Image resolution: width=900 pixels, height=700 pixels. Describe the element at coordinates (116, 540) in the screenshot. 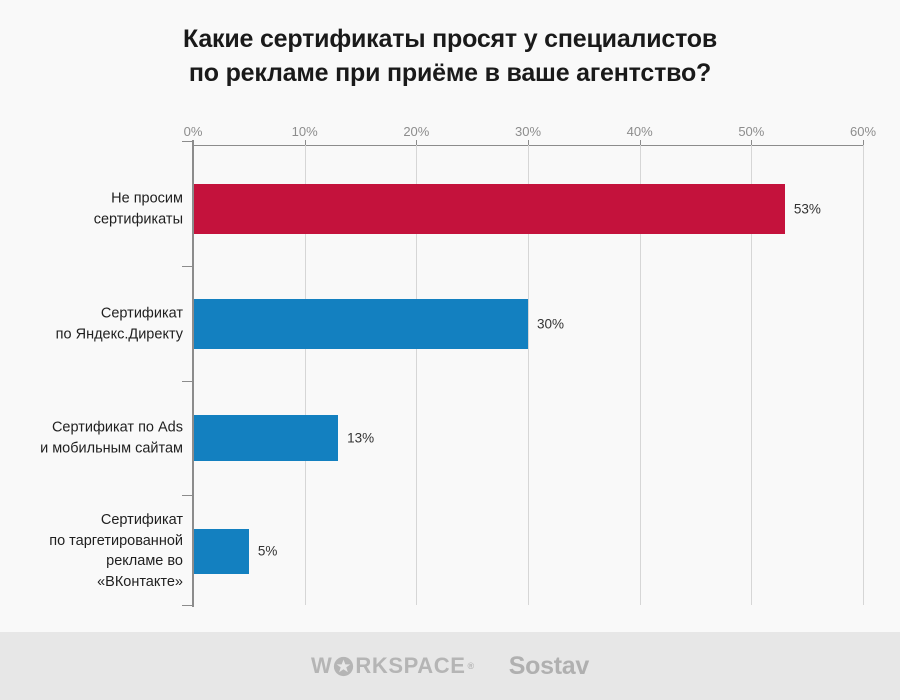

I see `category-label-line: по таргетированной` at that location.